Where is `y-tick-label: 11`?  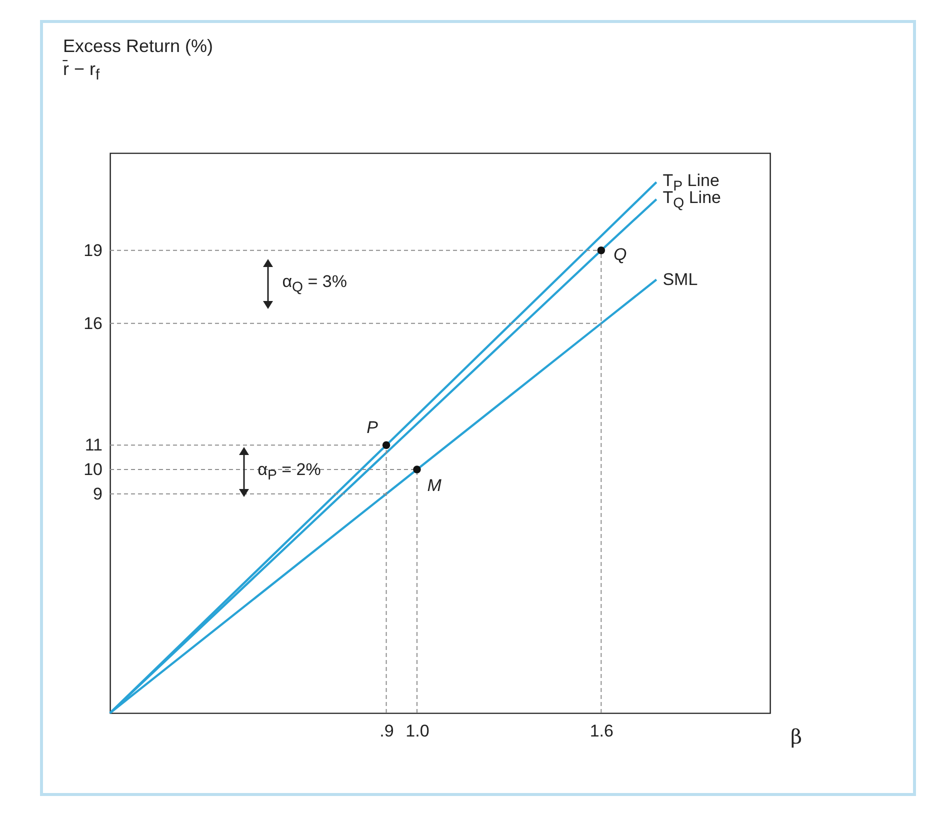 y-tick-label: 11 is located at coordinates (93, 445).